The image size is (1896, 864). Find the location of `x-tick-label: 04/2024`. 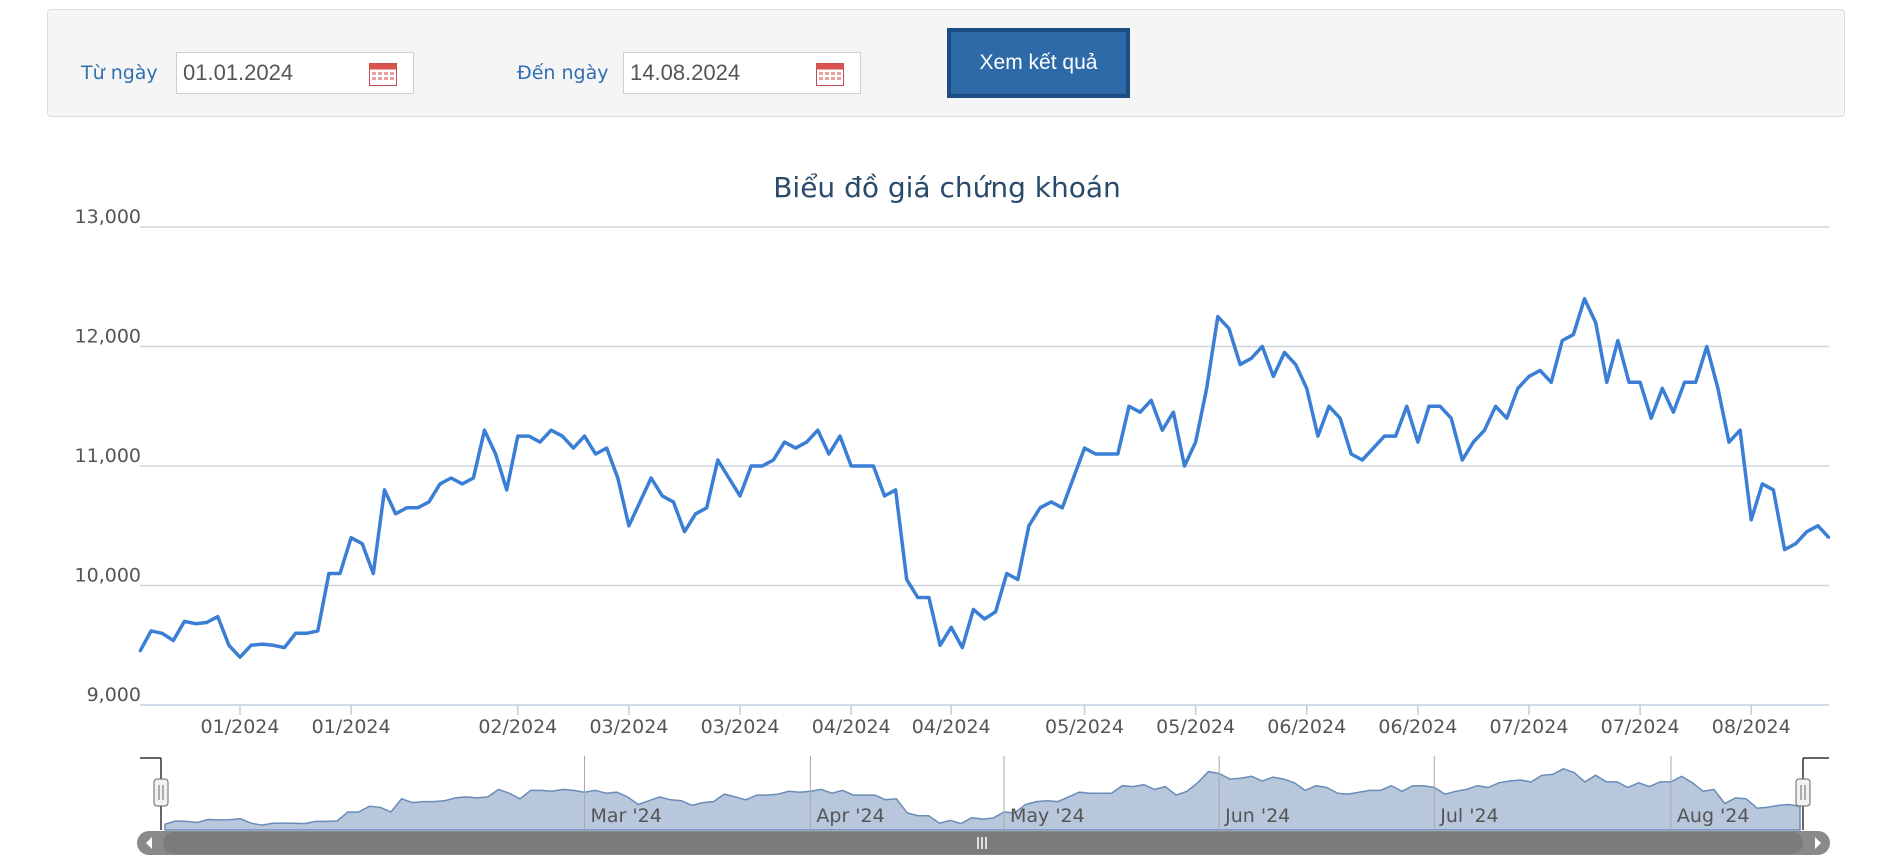

x-tick-label: 04/2024 is located at coordinates (851, 727).